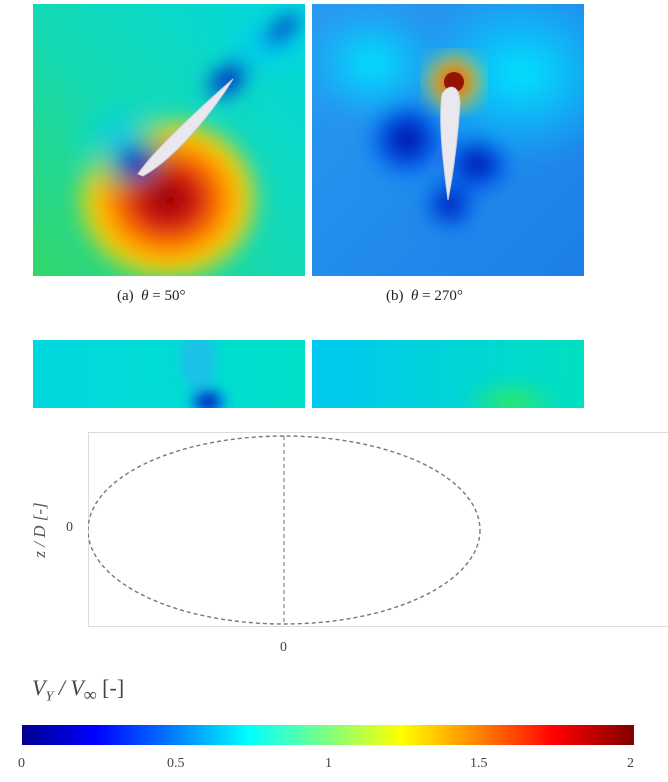 The image size is (668, 782). What do you see at coordinates (328, 735) in the screenshot?
I see `colorbar` at bounding box center [328, 735].